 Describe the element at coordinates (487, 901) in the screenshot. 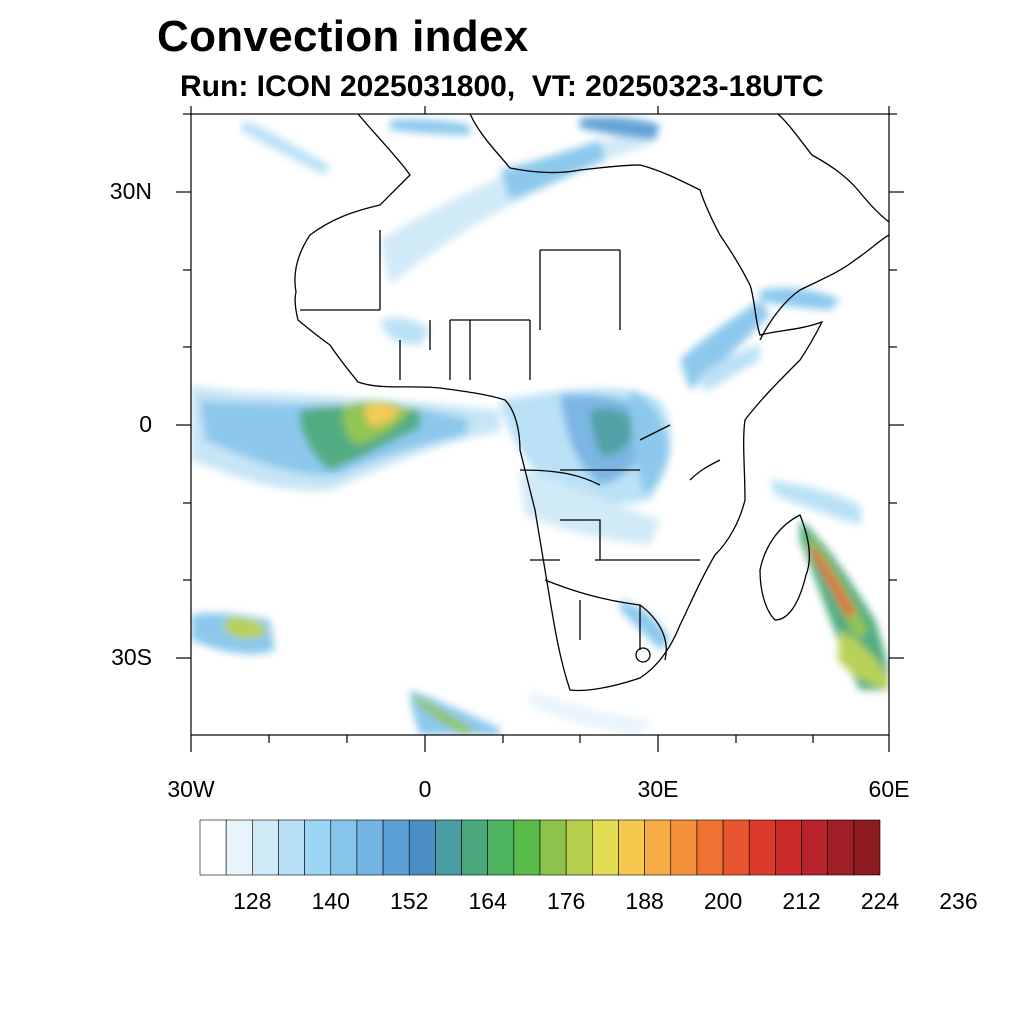

I see `colorbar-label: 164` at that location.